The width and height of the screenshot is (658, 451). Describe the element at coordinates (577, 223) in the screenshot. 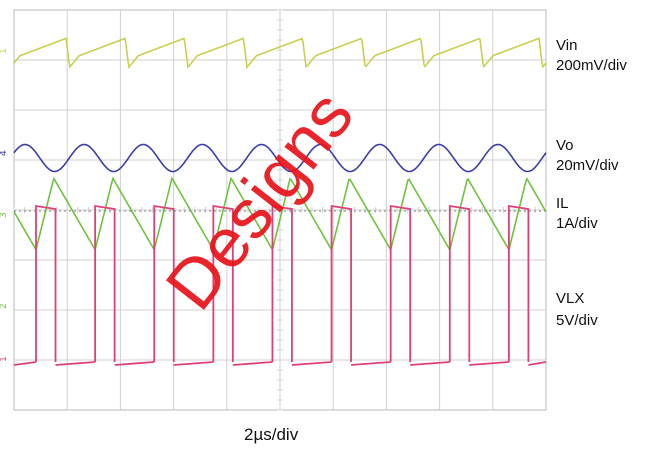

I see `il-scale-label: 1A/div` at that location.